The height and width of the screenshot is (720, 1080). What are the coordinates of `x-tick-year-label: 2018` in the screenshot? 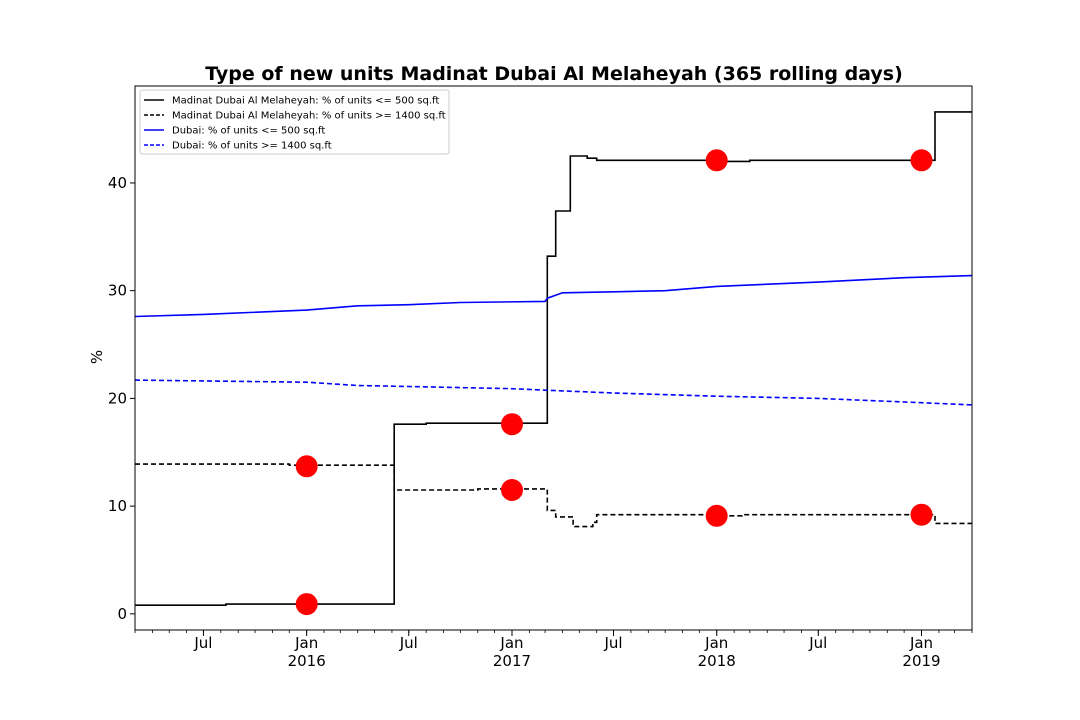 It's located at (717, 661).